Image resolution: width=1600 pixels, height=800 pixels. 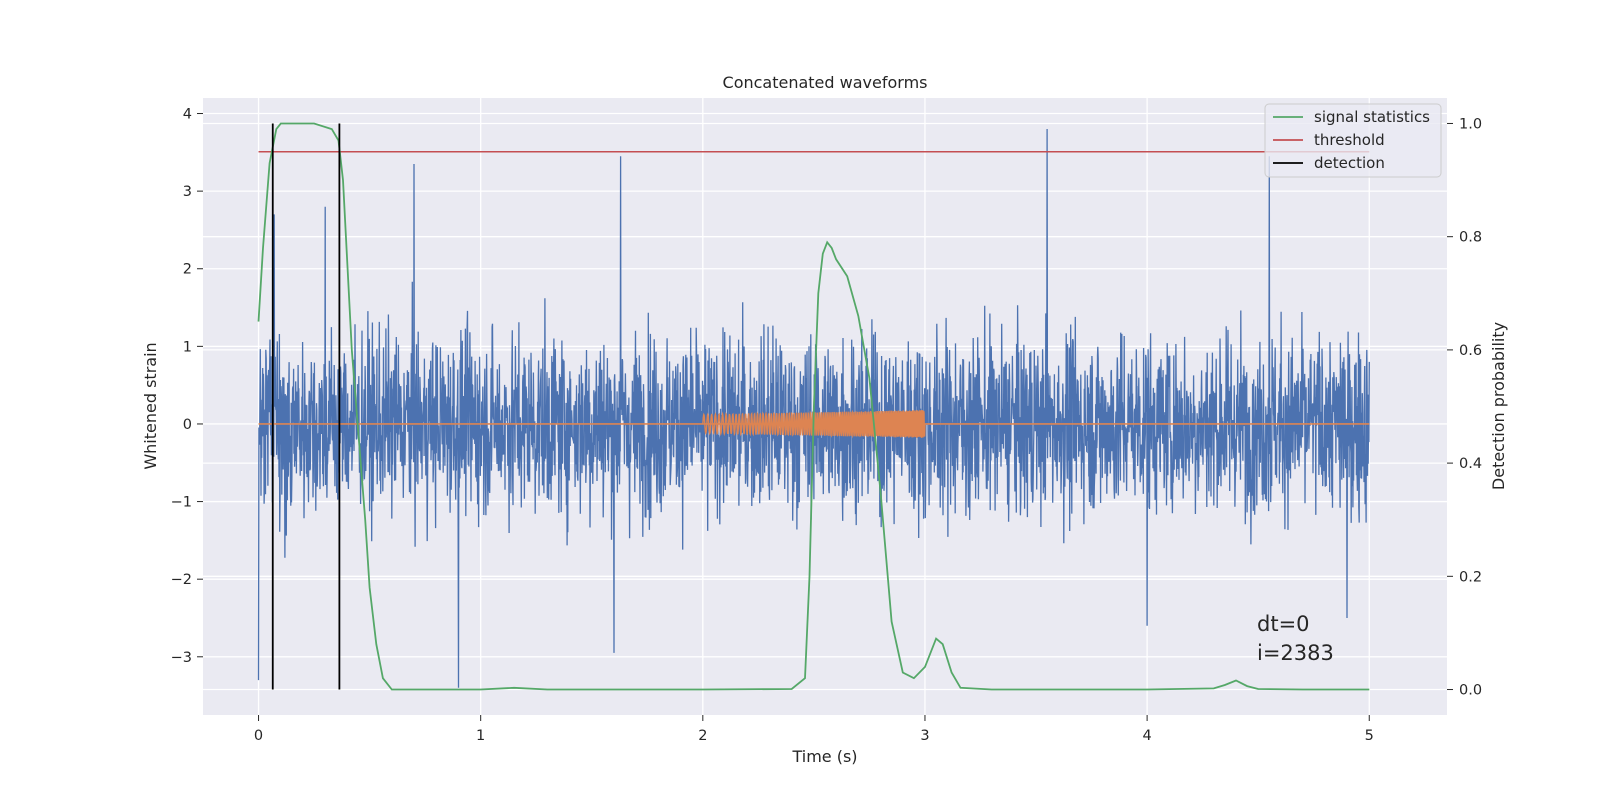 What do you see at coordinates (1146, 736) in the screenshot?
I see `x-tick-label: 4` at bounding box center [1146, 736].